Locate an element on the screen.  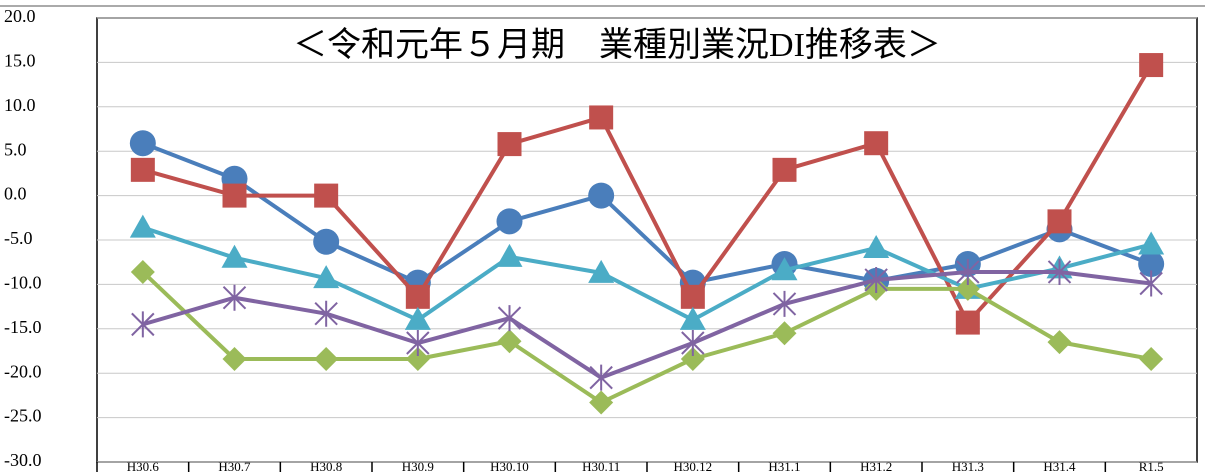
y-tick-label: -25.0 is located at coordinates (23, 416).